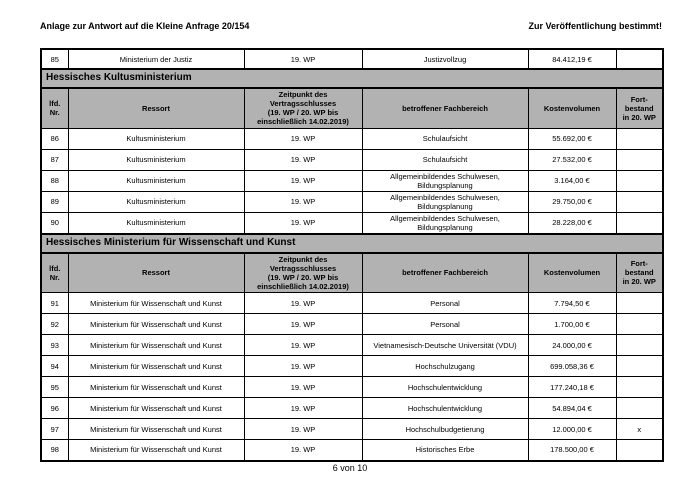 This screenshot has width=700, height=495. Describe the element at coordinates (445, 345) in the screenshot. I see `cell-fachbereich: Vietnamesisch-Deutsche Universität (VDU)` at that location.